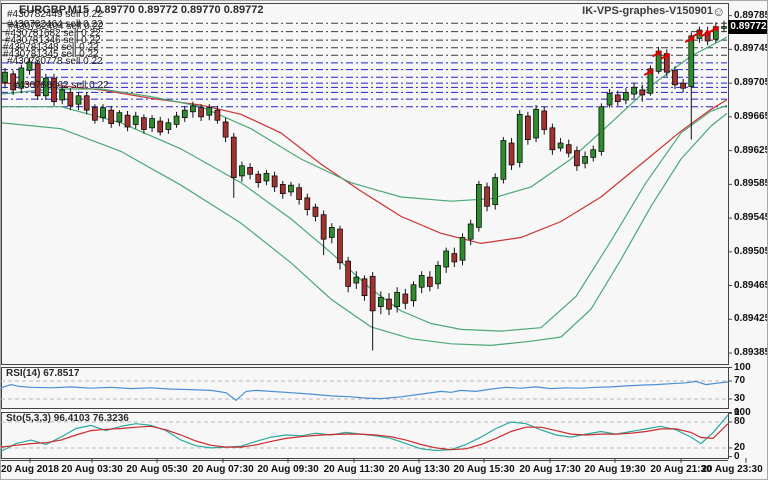 The width and height of the screenshot is (768, 480). What do you see at coordinates (55, 61) in the screenshot?
I see `order-ticket-label: #430780778 sell 0.22` at bounding box center [55, 61].